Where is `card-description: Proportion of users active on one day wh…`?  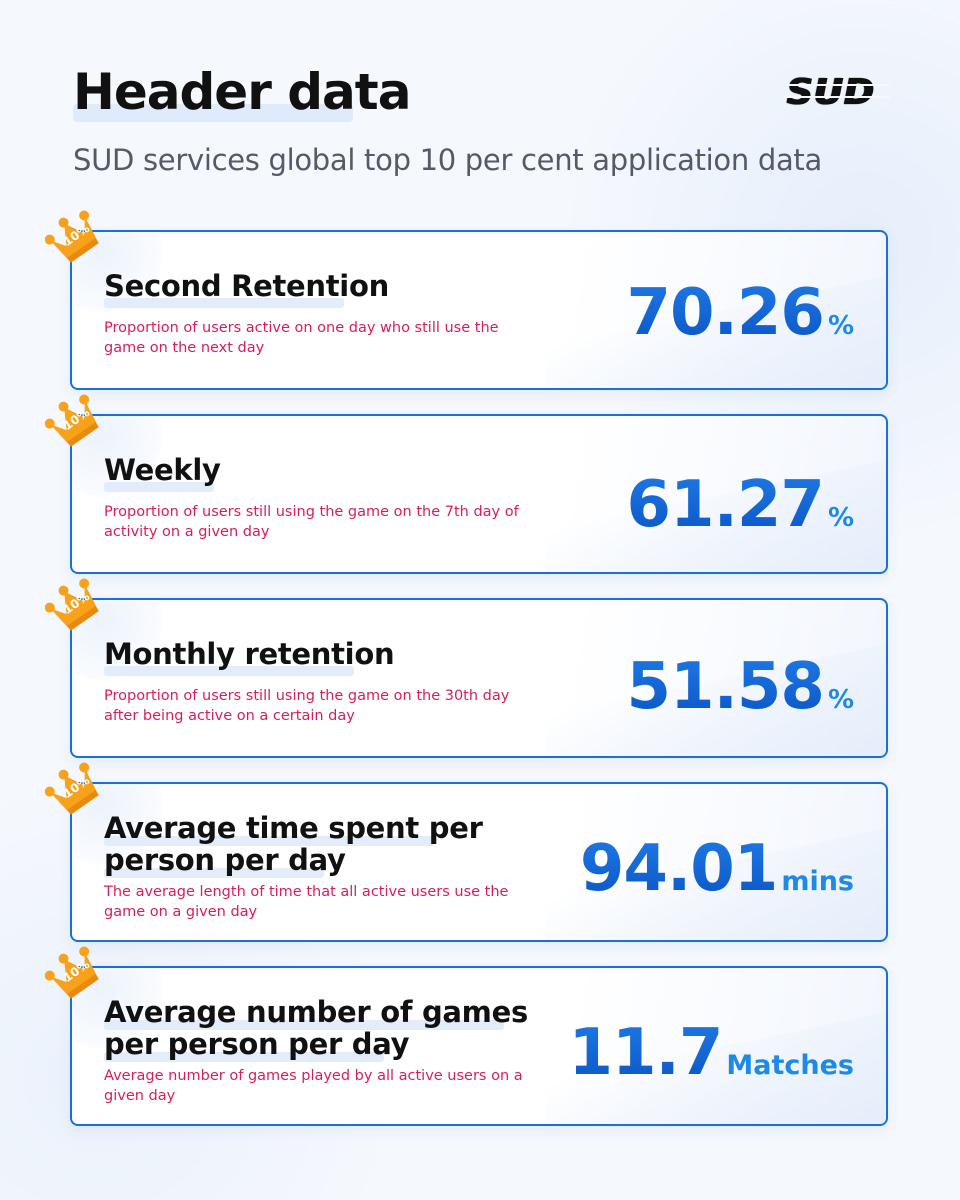
card-description: Proportion of users active on one day wh… is located at coordinates (301, 338).